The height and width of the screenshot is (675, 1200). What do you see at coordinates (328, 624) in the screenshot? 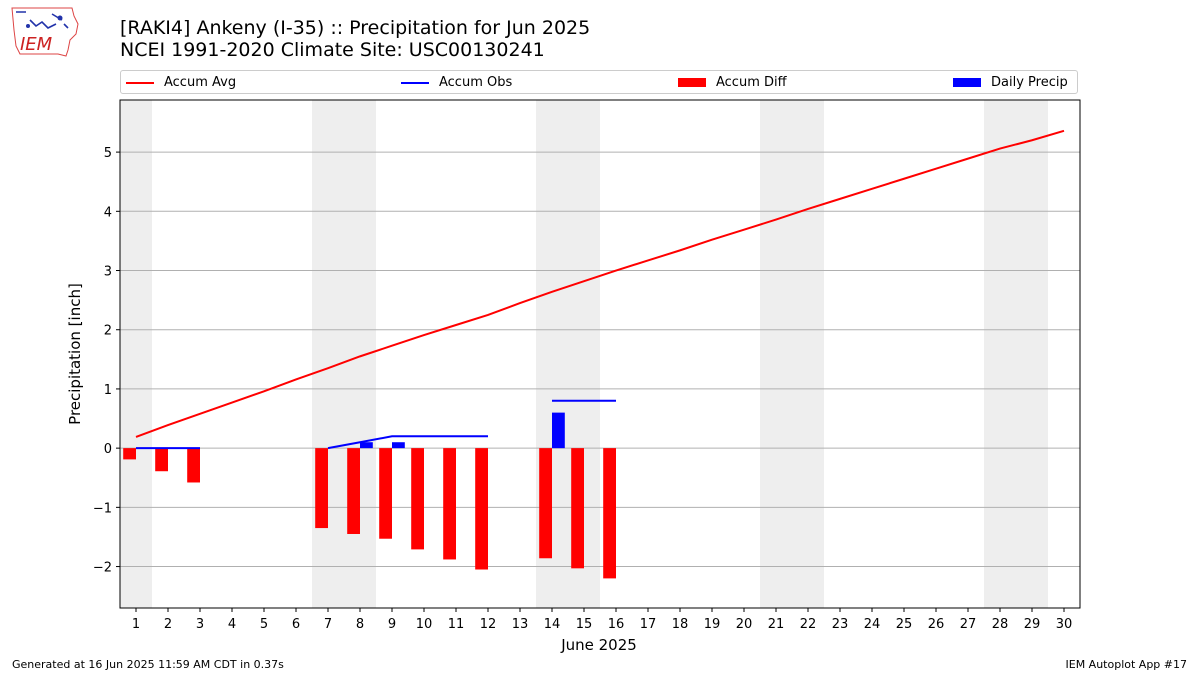
I see `x-tick-label: 7` at bounding box center [328, 624].